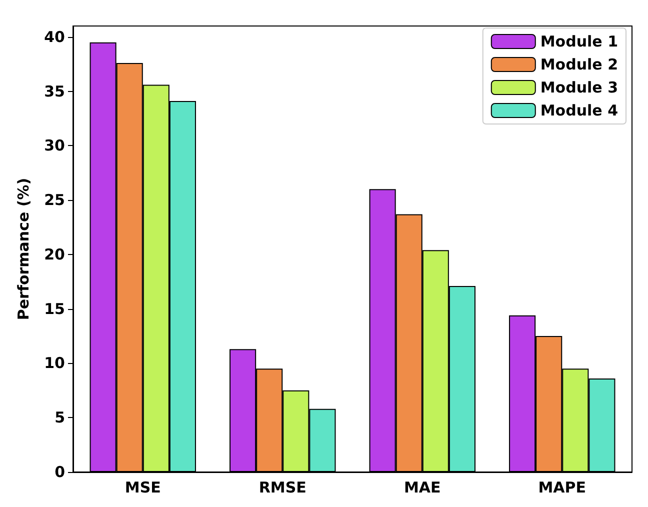 The image size is (648, 507). I want to click on y-tick-label: 5, so click(59, 417).